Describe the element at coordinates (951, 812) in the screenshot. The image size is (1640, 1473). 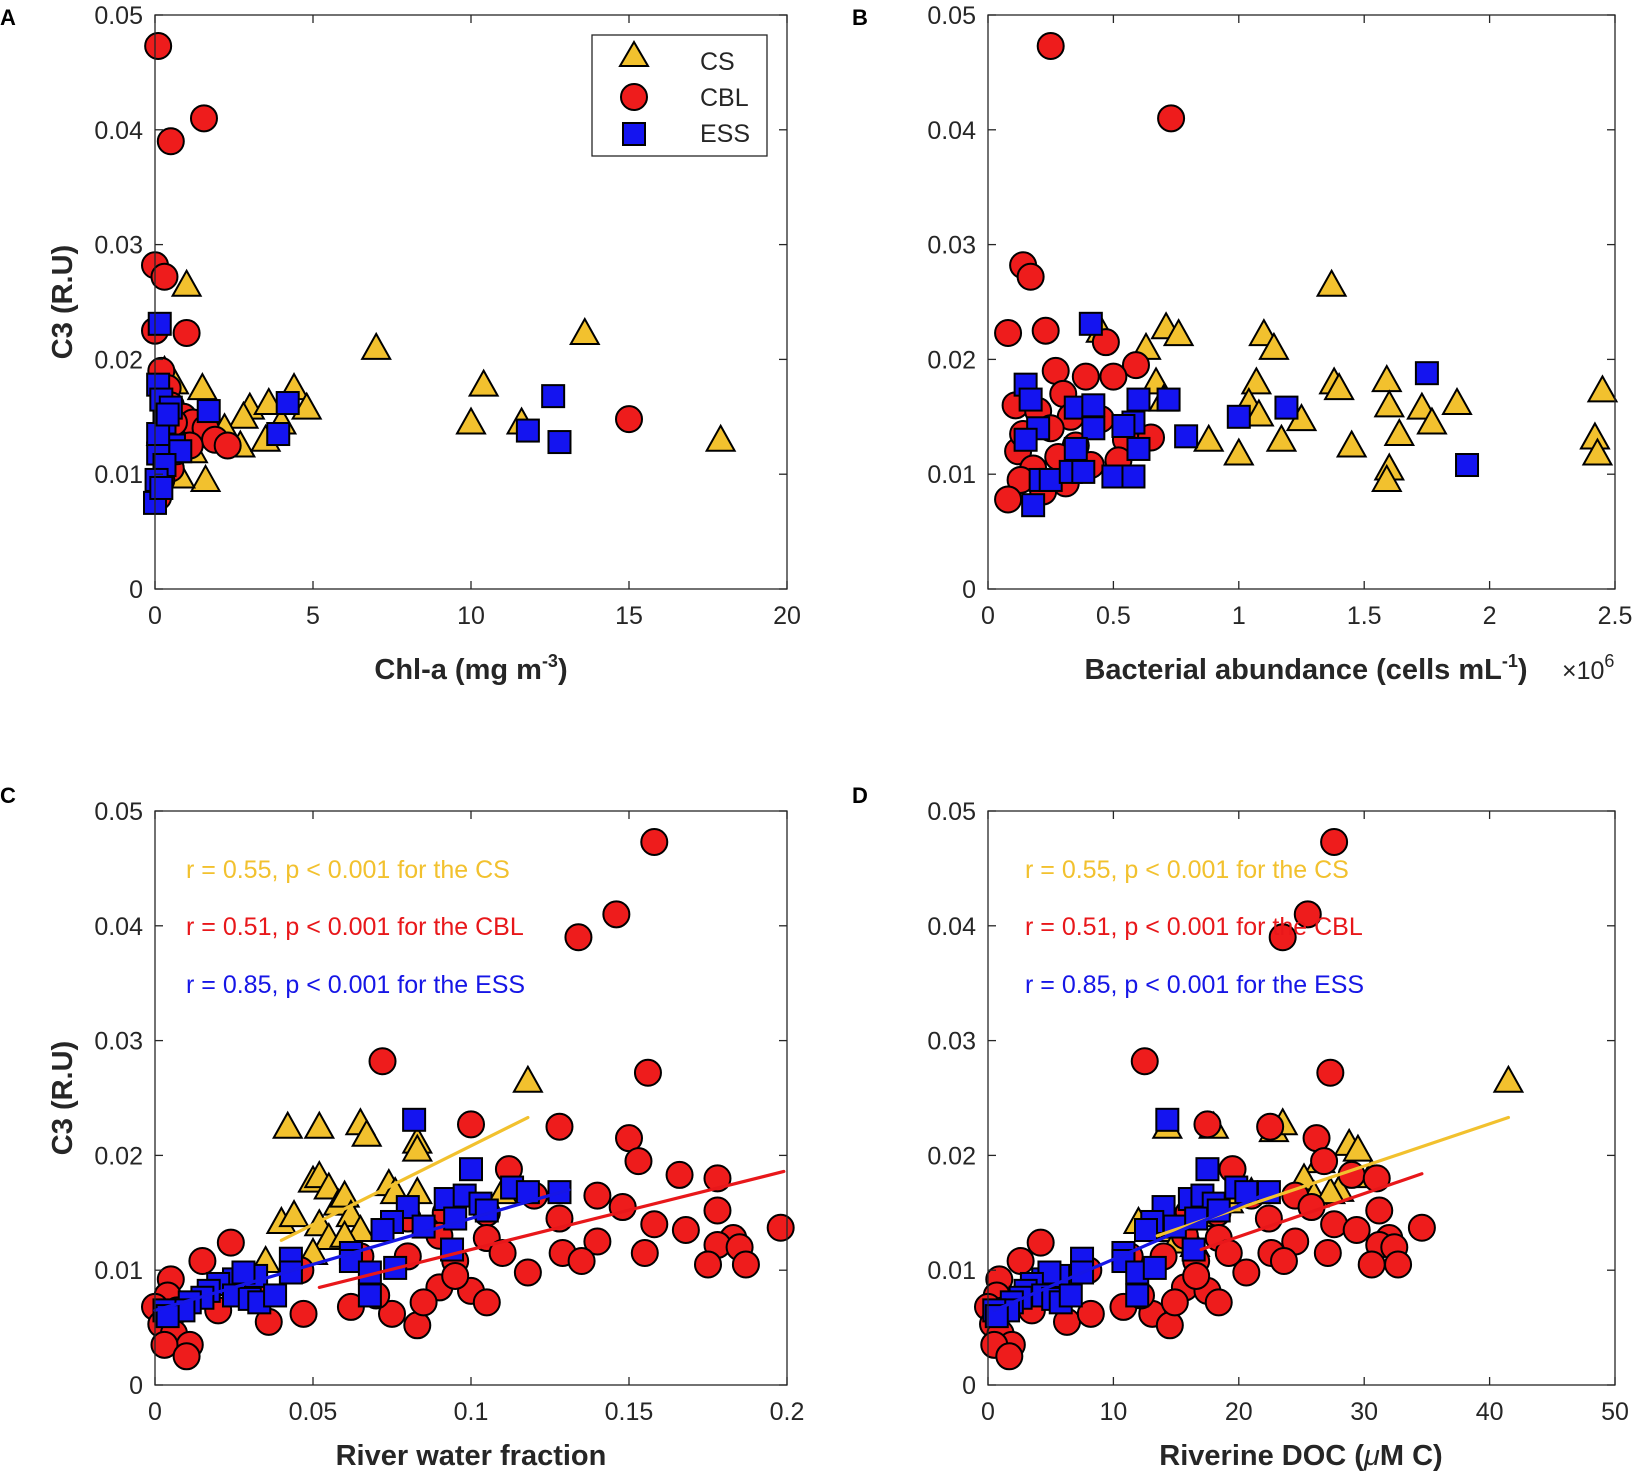
I see `panel-d-ytick-label: 0.05` at that location.